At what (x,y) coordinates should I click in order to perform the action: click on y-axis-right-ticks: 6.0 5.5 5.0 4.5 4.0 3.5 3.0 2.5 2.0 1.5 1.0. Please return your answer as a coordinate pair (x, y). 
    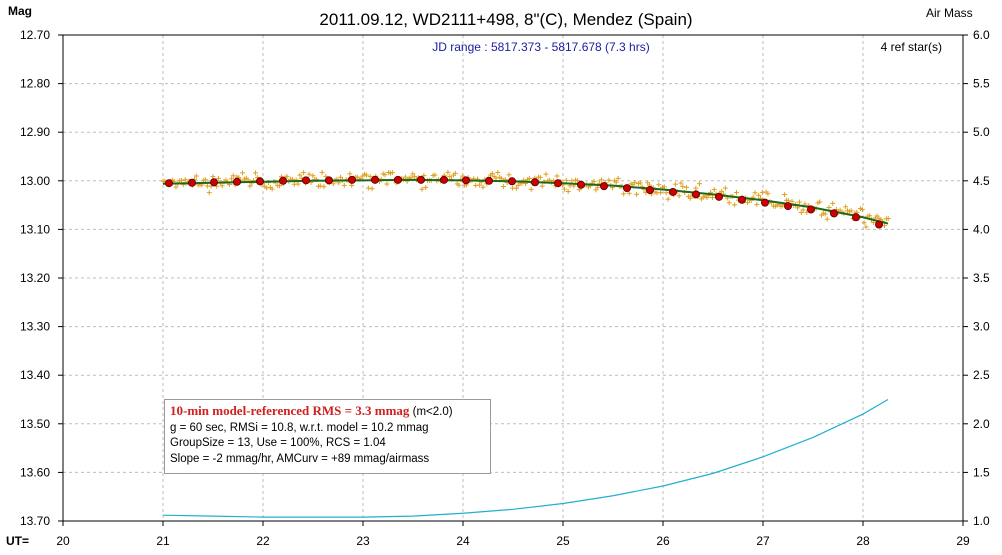
    Looking at the image, I should click on (976, 278).